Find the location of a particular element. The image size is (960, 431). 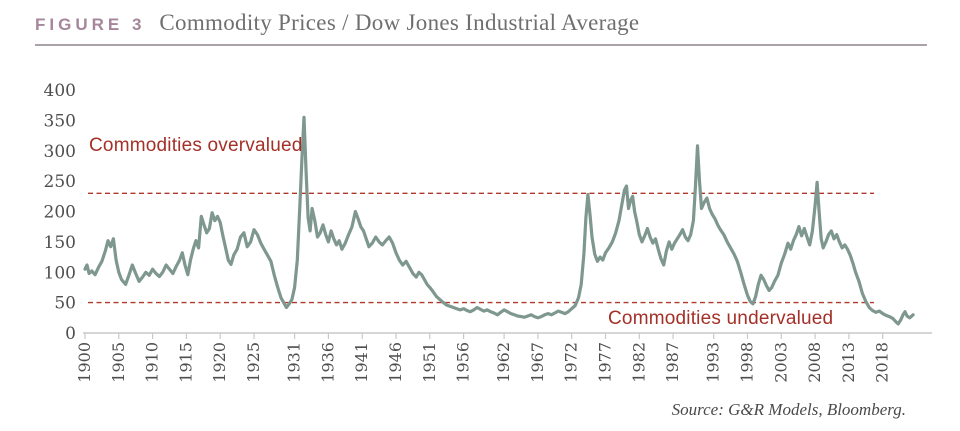

undervalued-annotation: Commodities undervalued is located at coordinates (721, 318).